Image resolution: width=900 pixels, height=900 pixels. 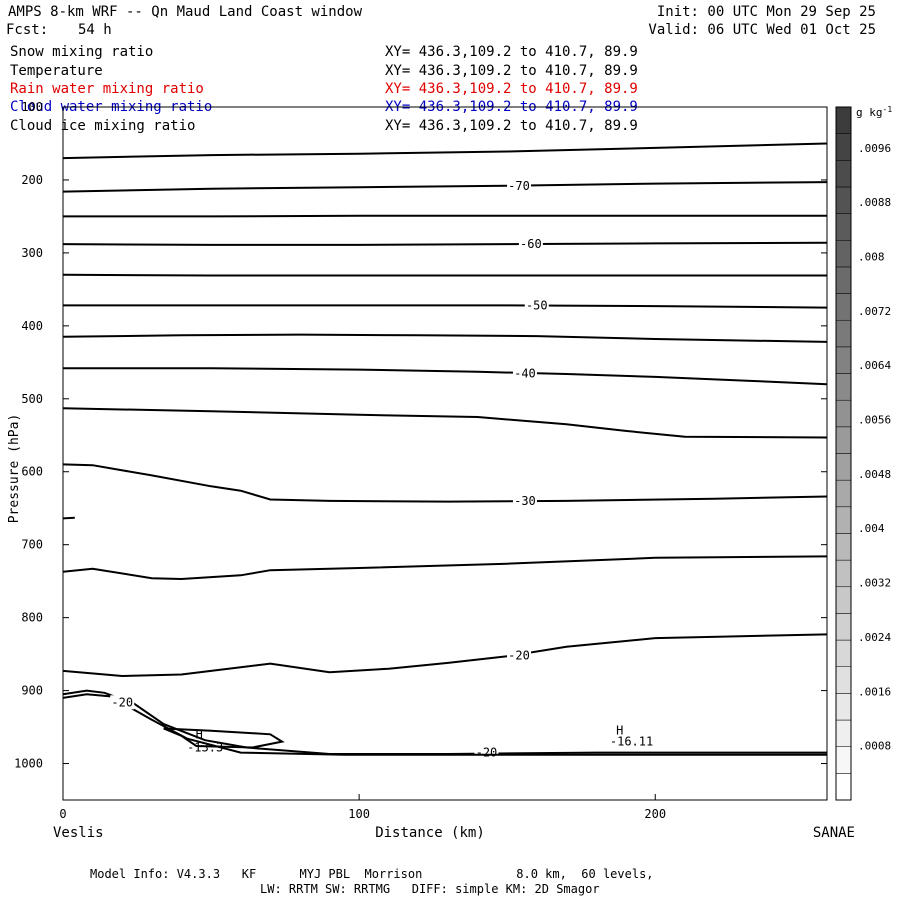 What do you see at coordinates (766, 12) in the screenshot?
I see `init-time: Init: 00 UTC Mon 29 Sep 25` at bounding box center [766, 12].